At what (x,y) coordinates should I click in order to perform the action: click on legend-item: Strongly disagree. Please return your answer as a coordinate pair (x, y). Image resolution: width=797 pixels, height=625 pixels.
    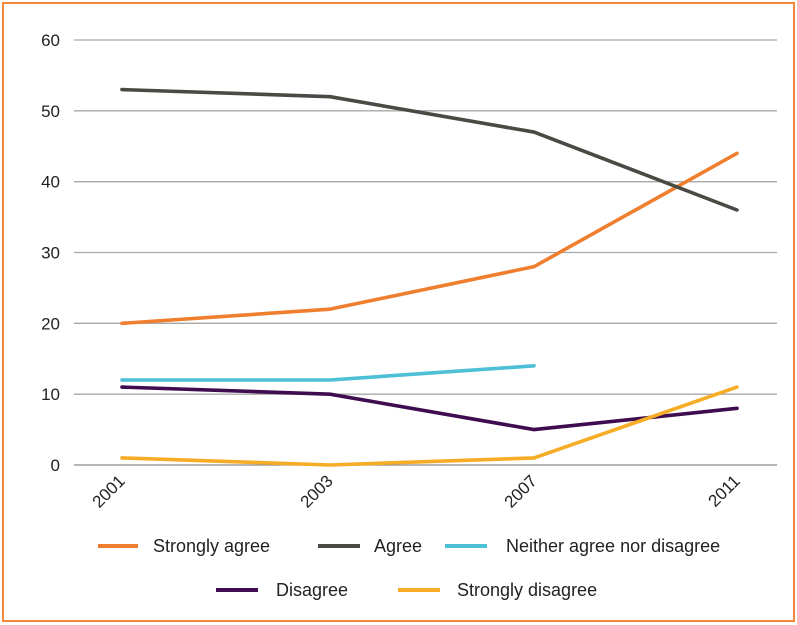
    Looking at the image, I should click on (497, 590).